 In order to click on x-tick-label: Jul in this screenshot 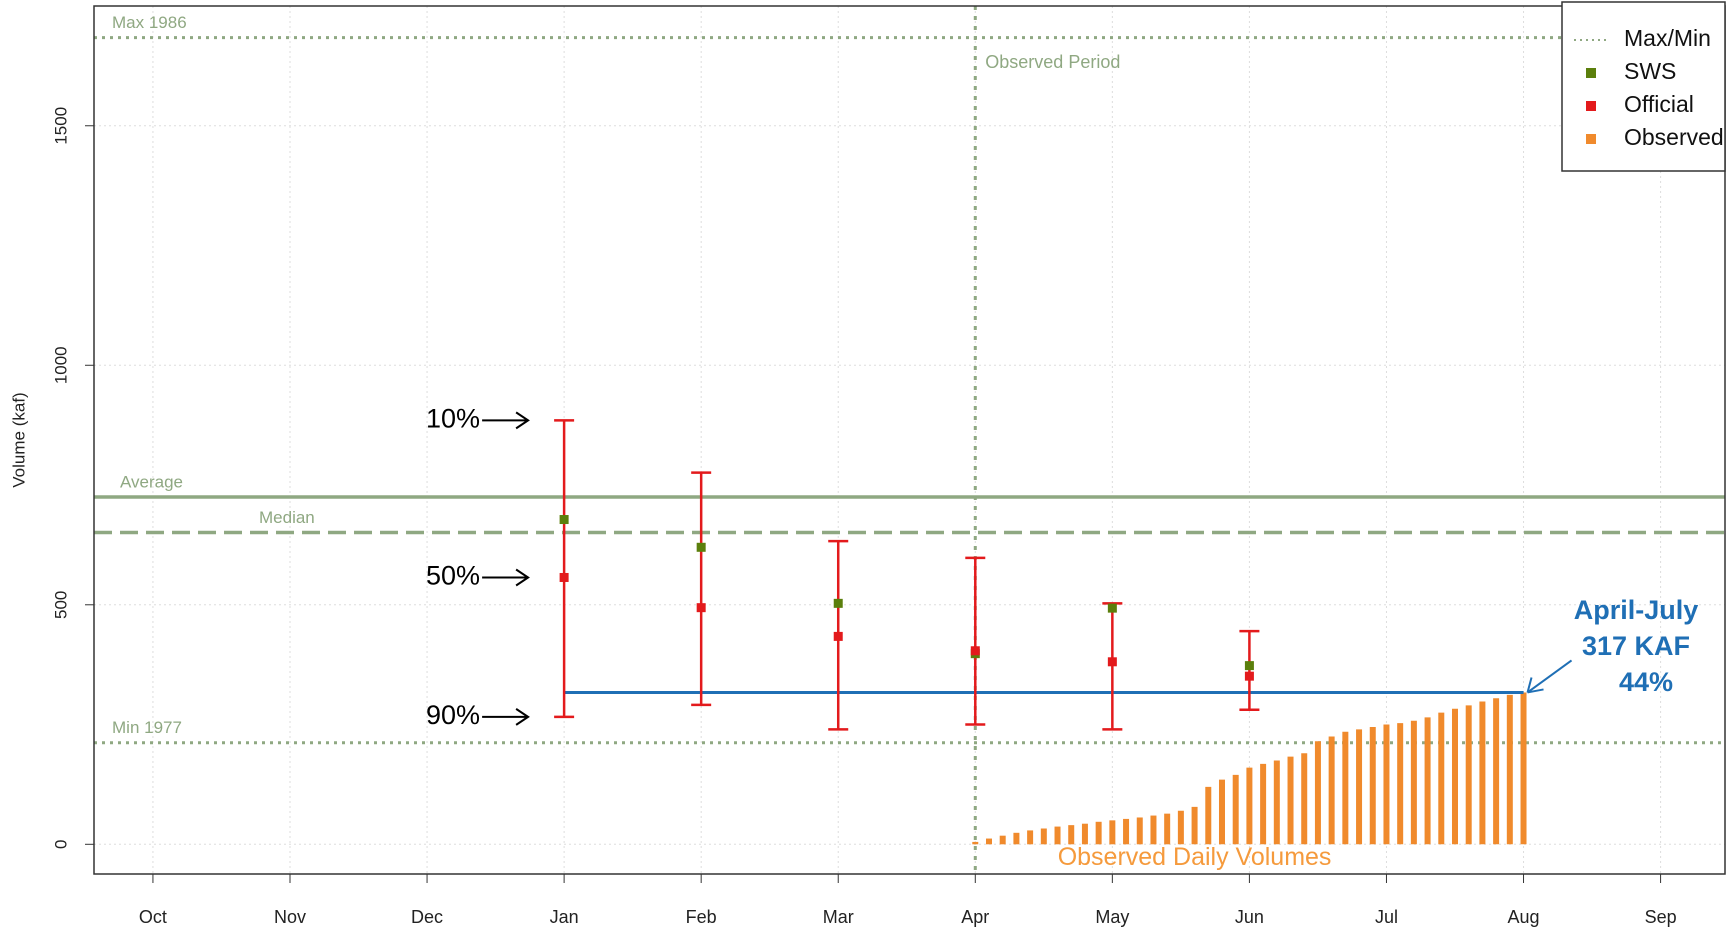, I will do `click(1386, 917)`.